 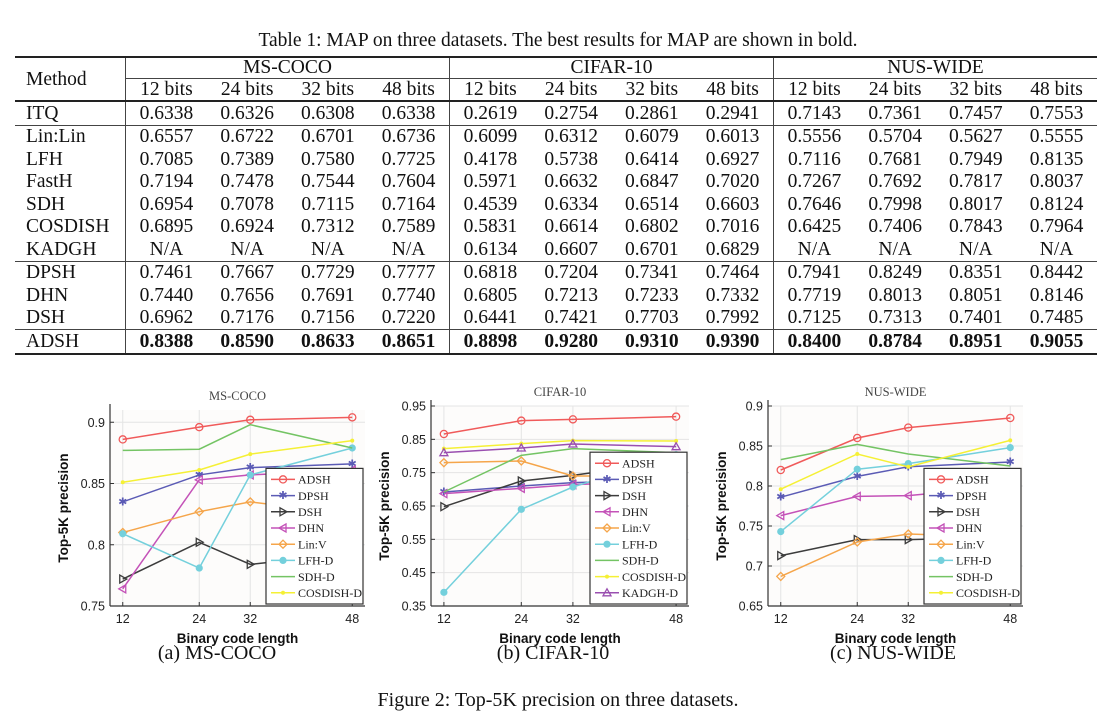 What do you see at coordinates (314, 480) in the screenshot?
I see `legend-label: ADSH` at bounding box center [314, 480].